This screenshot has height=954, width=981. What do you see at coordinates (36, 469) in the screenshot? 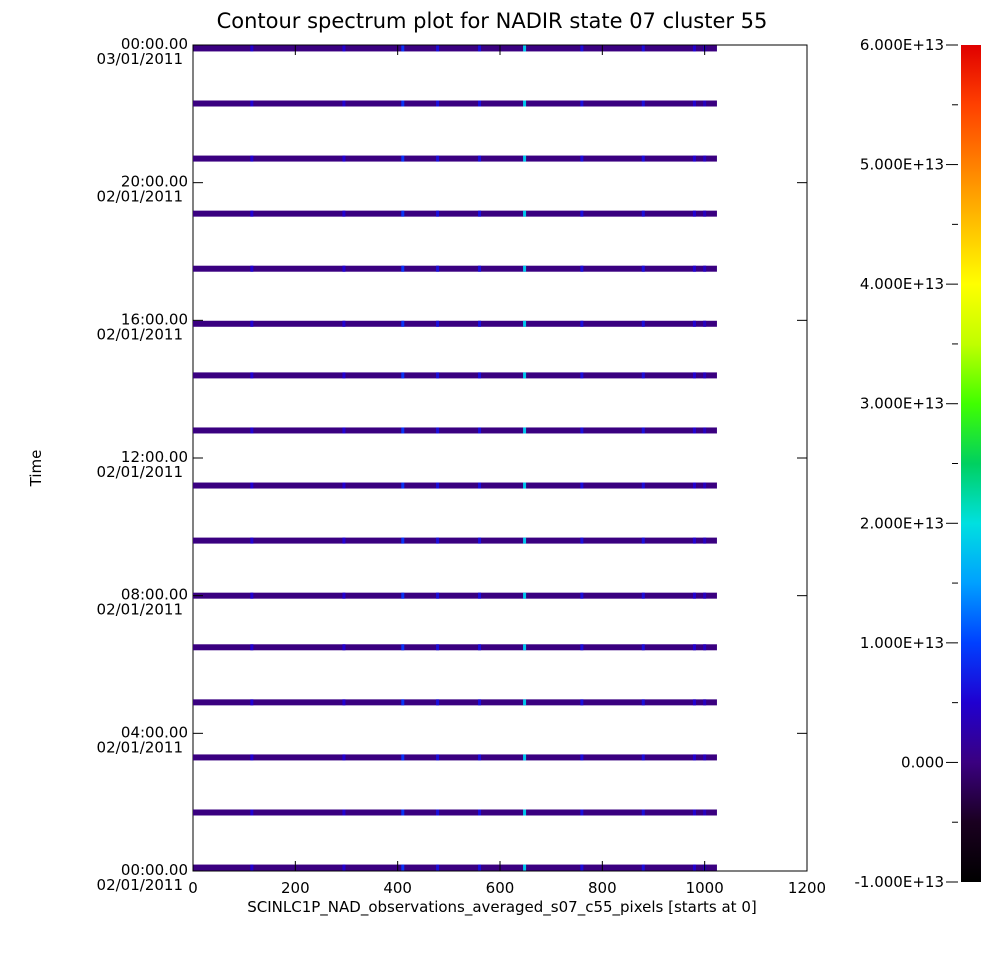
I see `y-axis-label: Time` at bounding box center [36, 469].